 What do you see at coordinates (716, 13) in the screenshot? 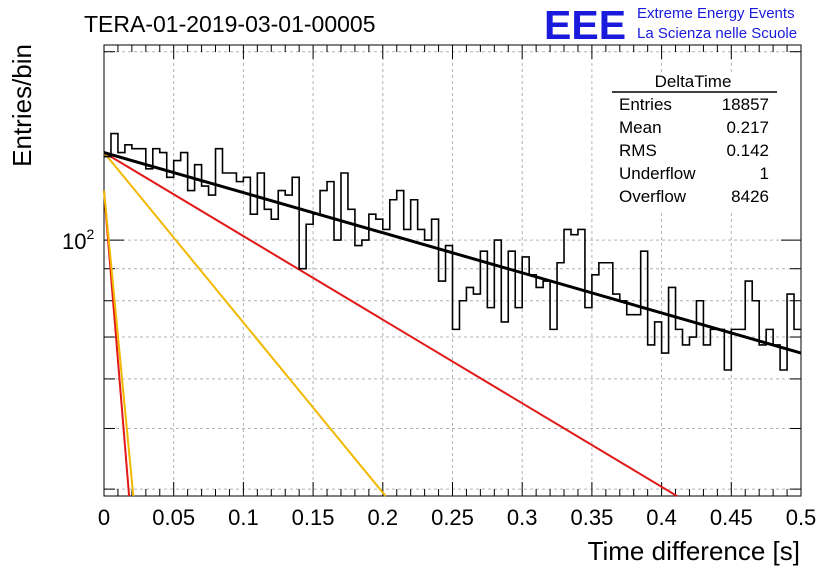
I see `eee-logo-line1: Extreme Energy Events` at bounding box center [716, 13].